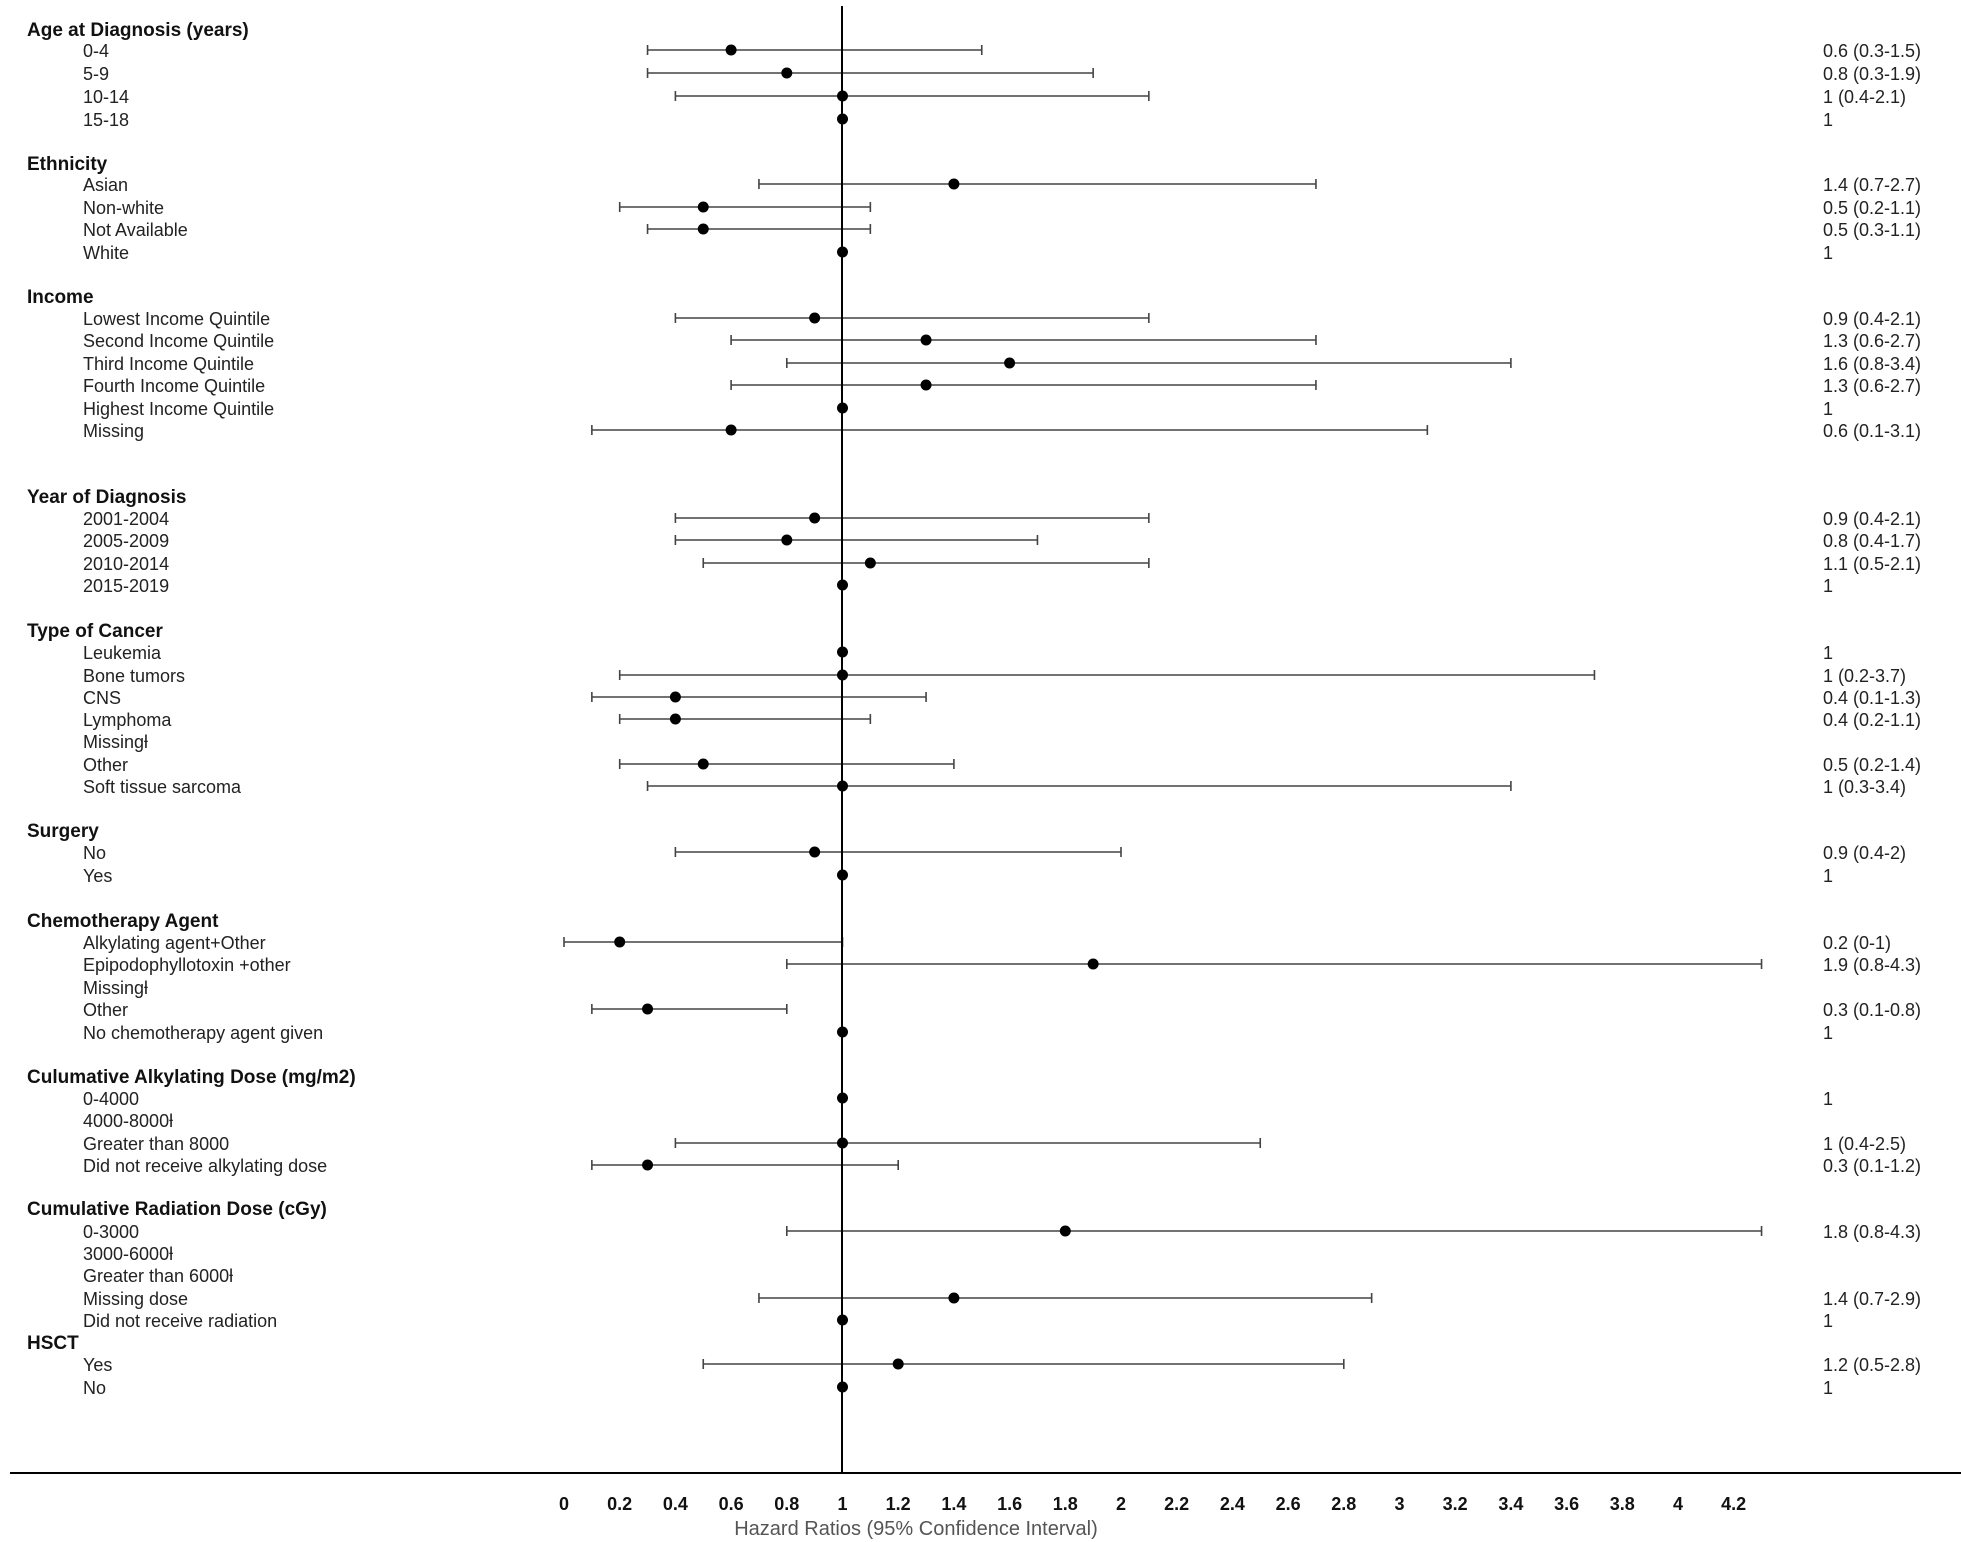 The image size is (1961, 1542). Describe the element at coordinates (953, 1504) in the screenshot. I see `x-tick-label: 1.4` at that location.